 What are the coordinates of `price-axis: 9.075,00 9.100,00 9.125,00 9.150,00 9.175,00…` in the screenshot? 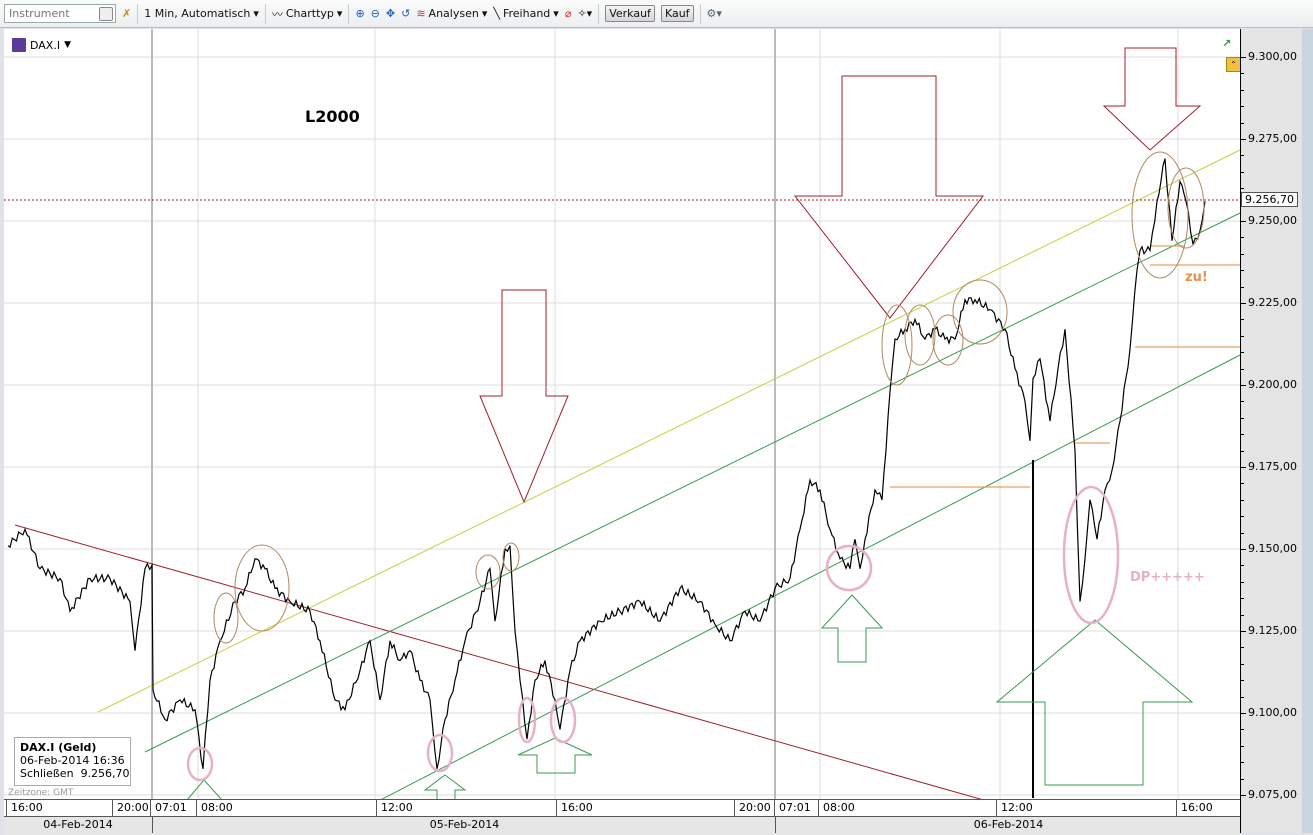 It's located at (1271, 431).